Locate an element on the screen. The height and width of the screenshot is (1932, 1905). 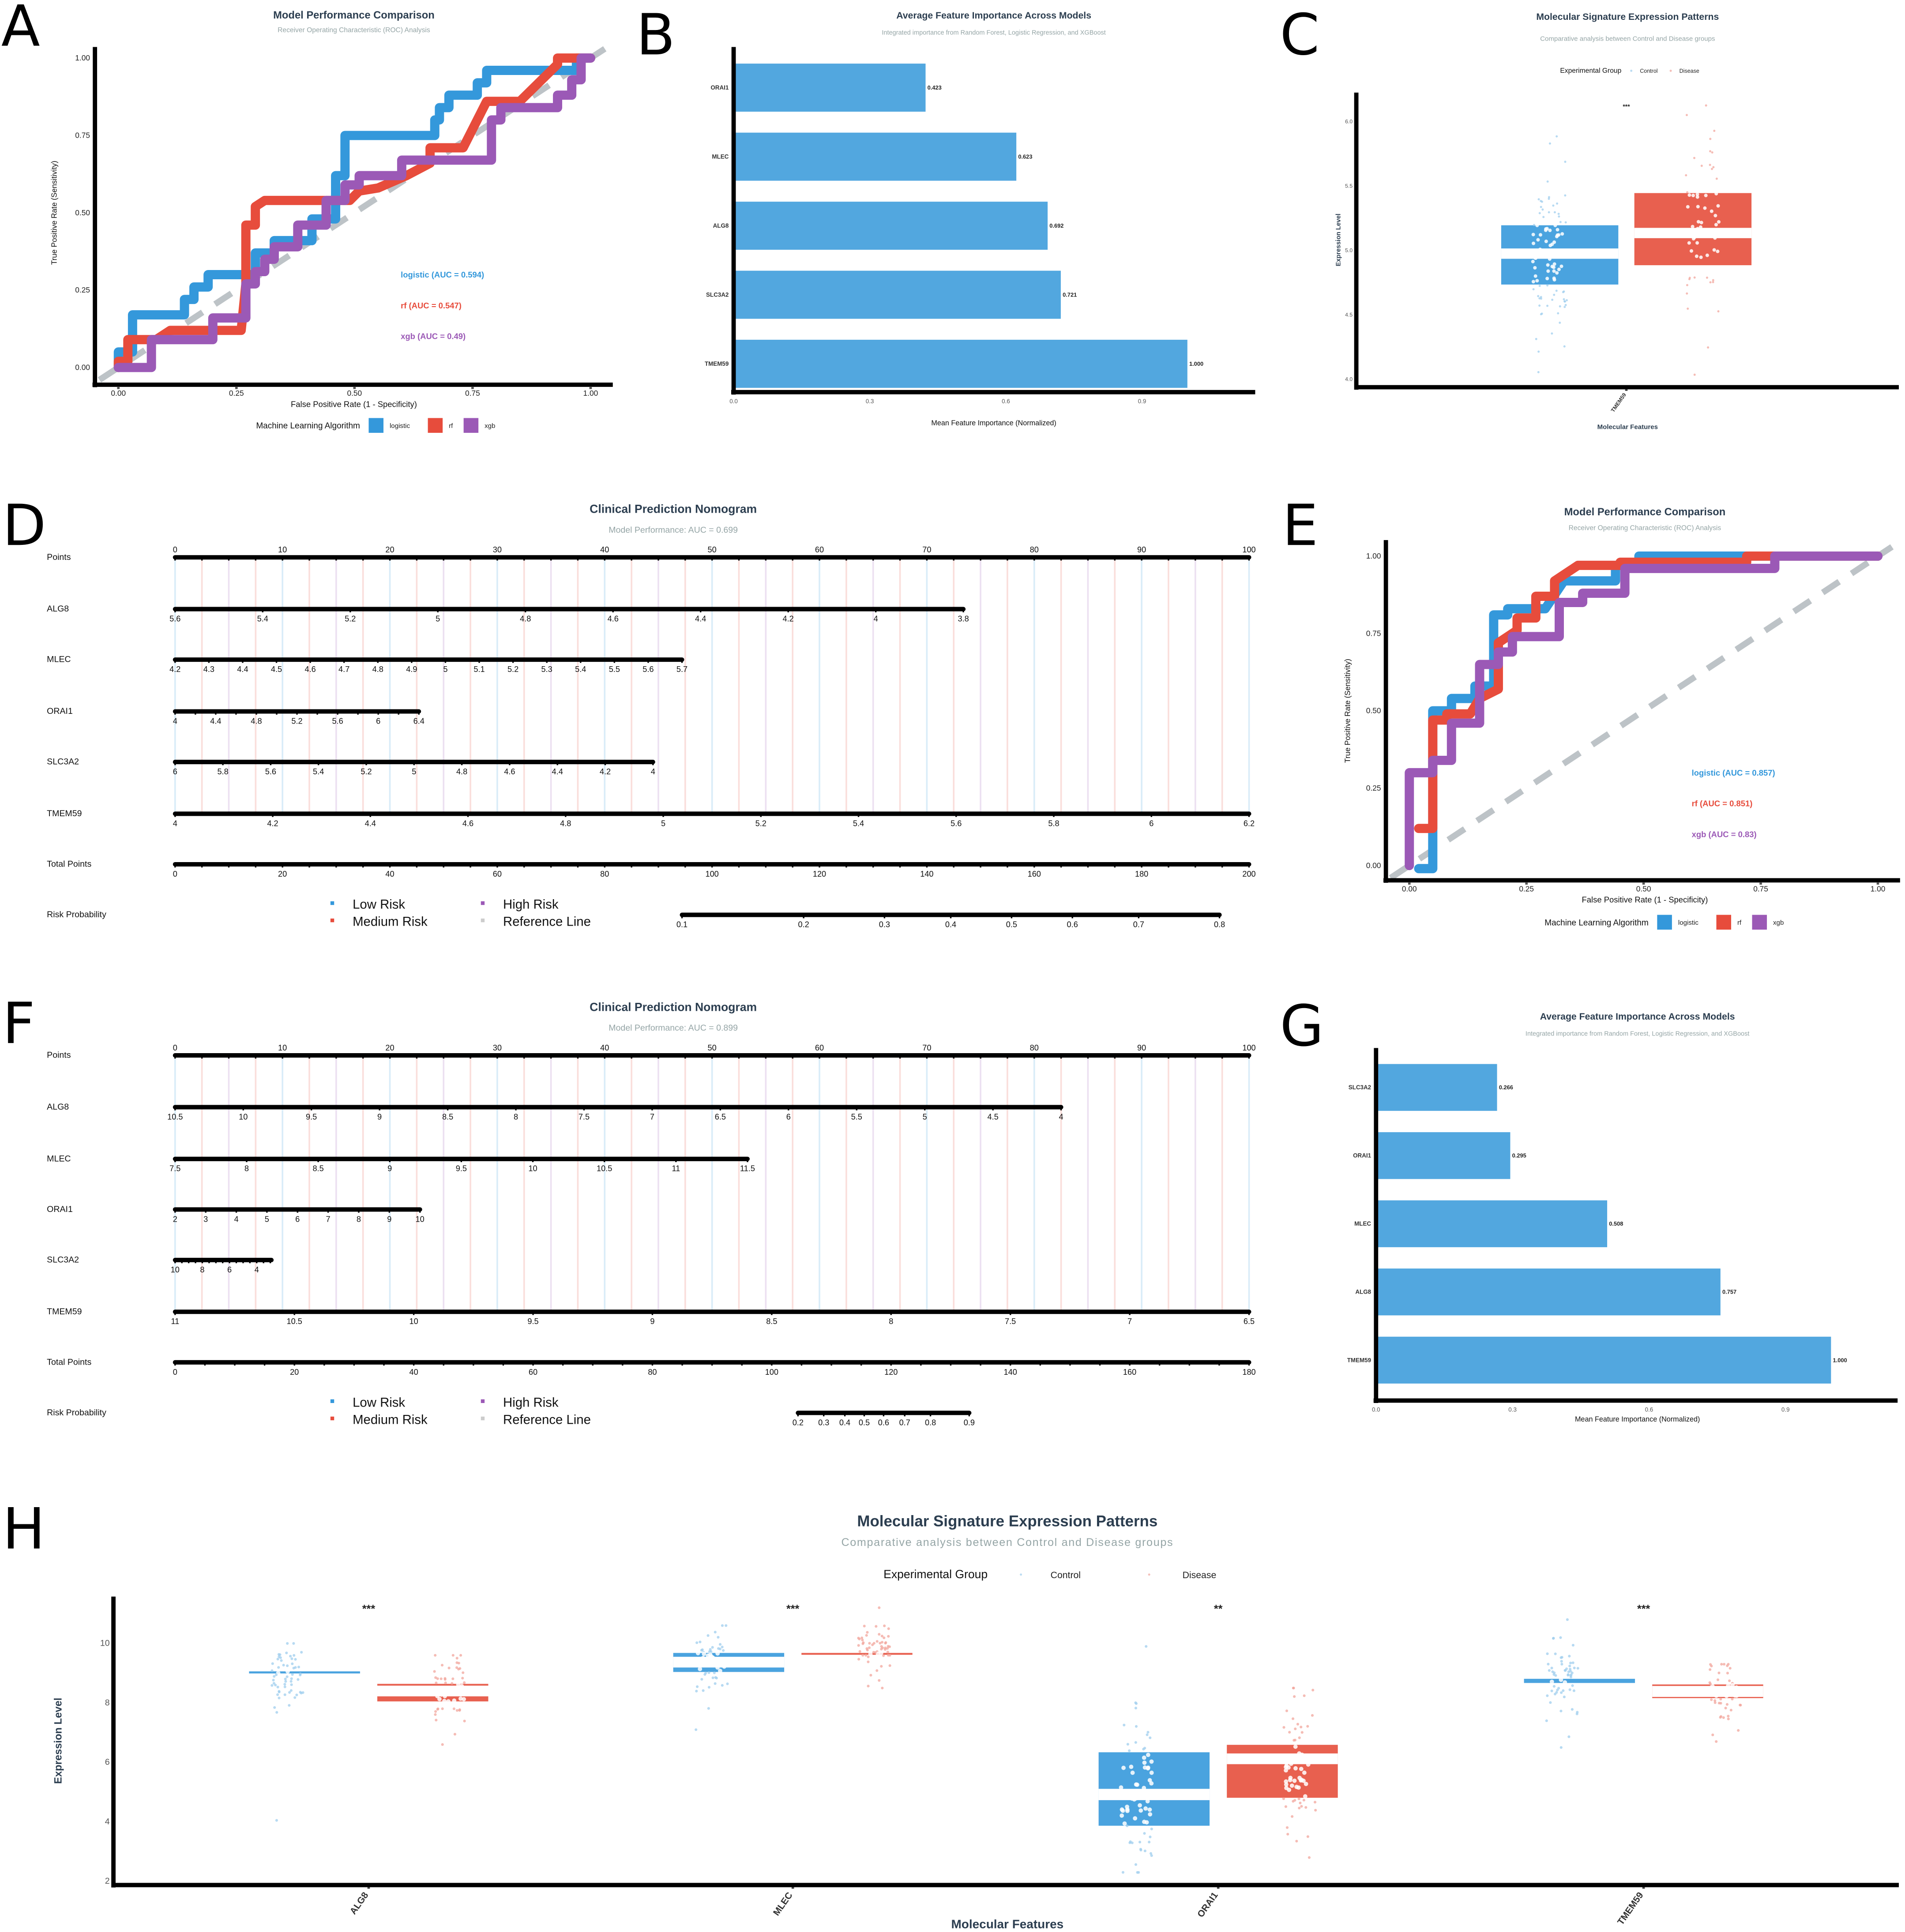
tick-label: 50 is located at coordinates (713, 1047).